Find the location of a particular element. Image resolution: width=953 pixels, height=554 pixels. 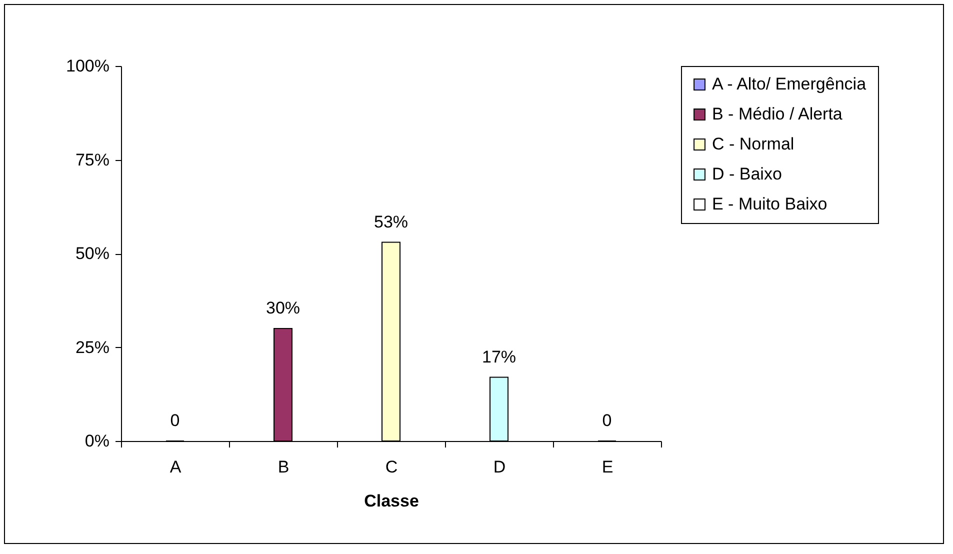

y-tick-label: 100% is located at coordinates (88, 66).